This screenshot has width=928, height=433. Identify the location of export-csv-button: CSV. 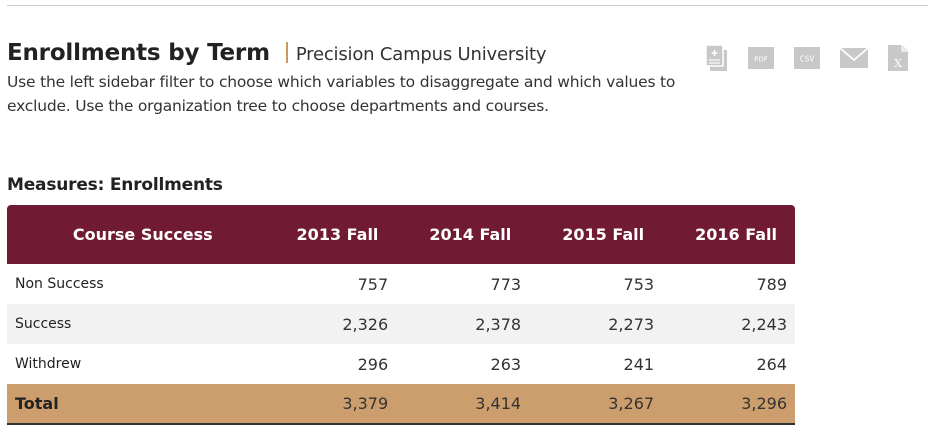
(807, 60).